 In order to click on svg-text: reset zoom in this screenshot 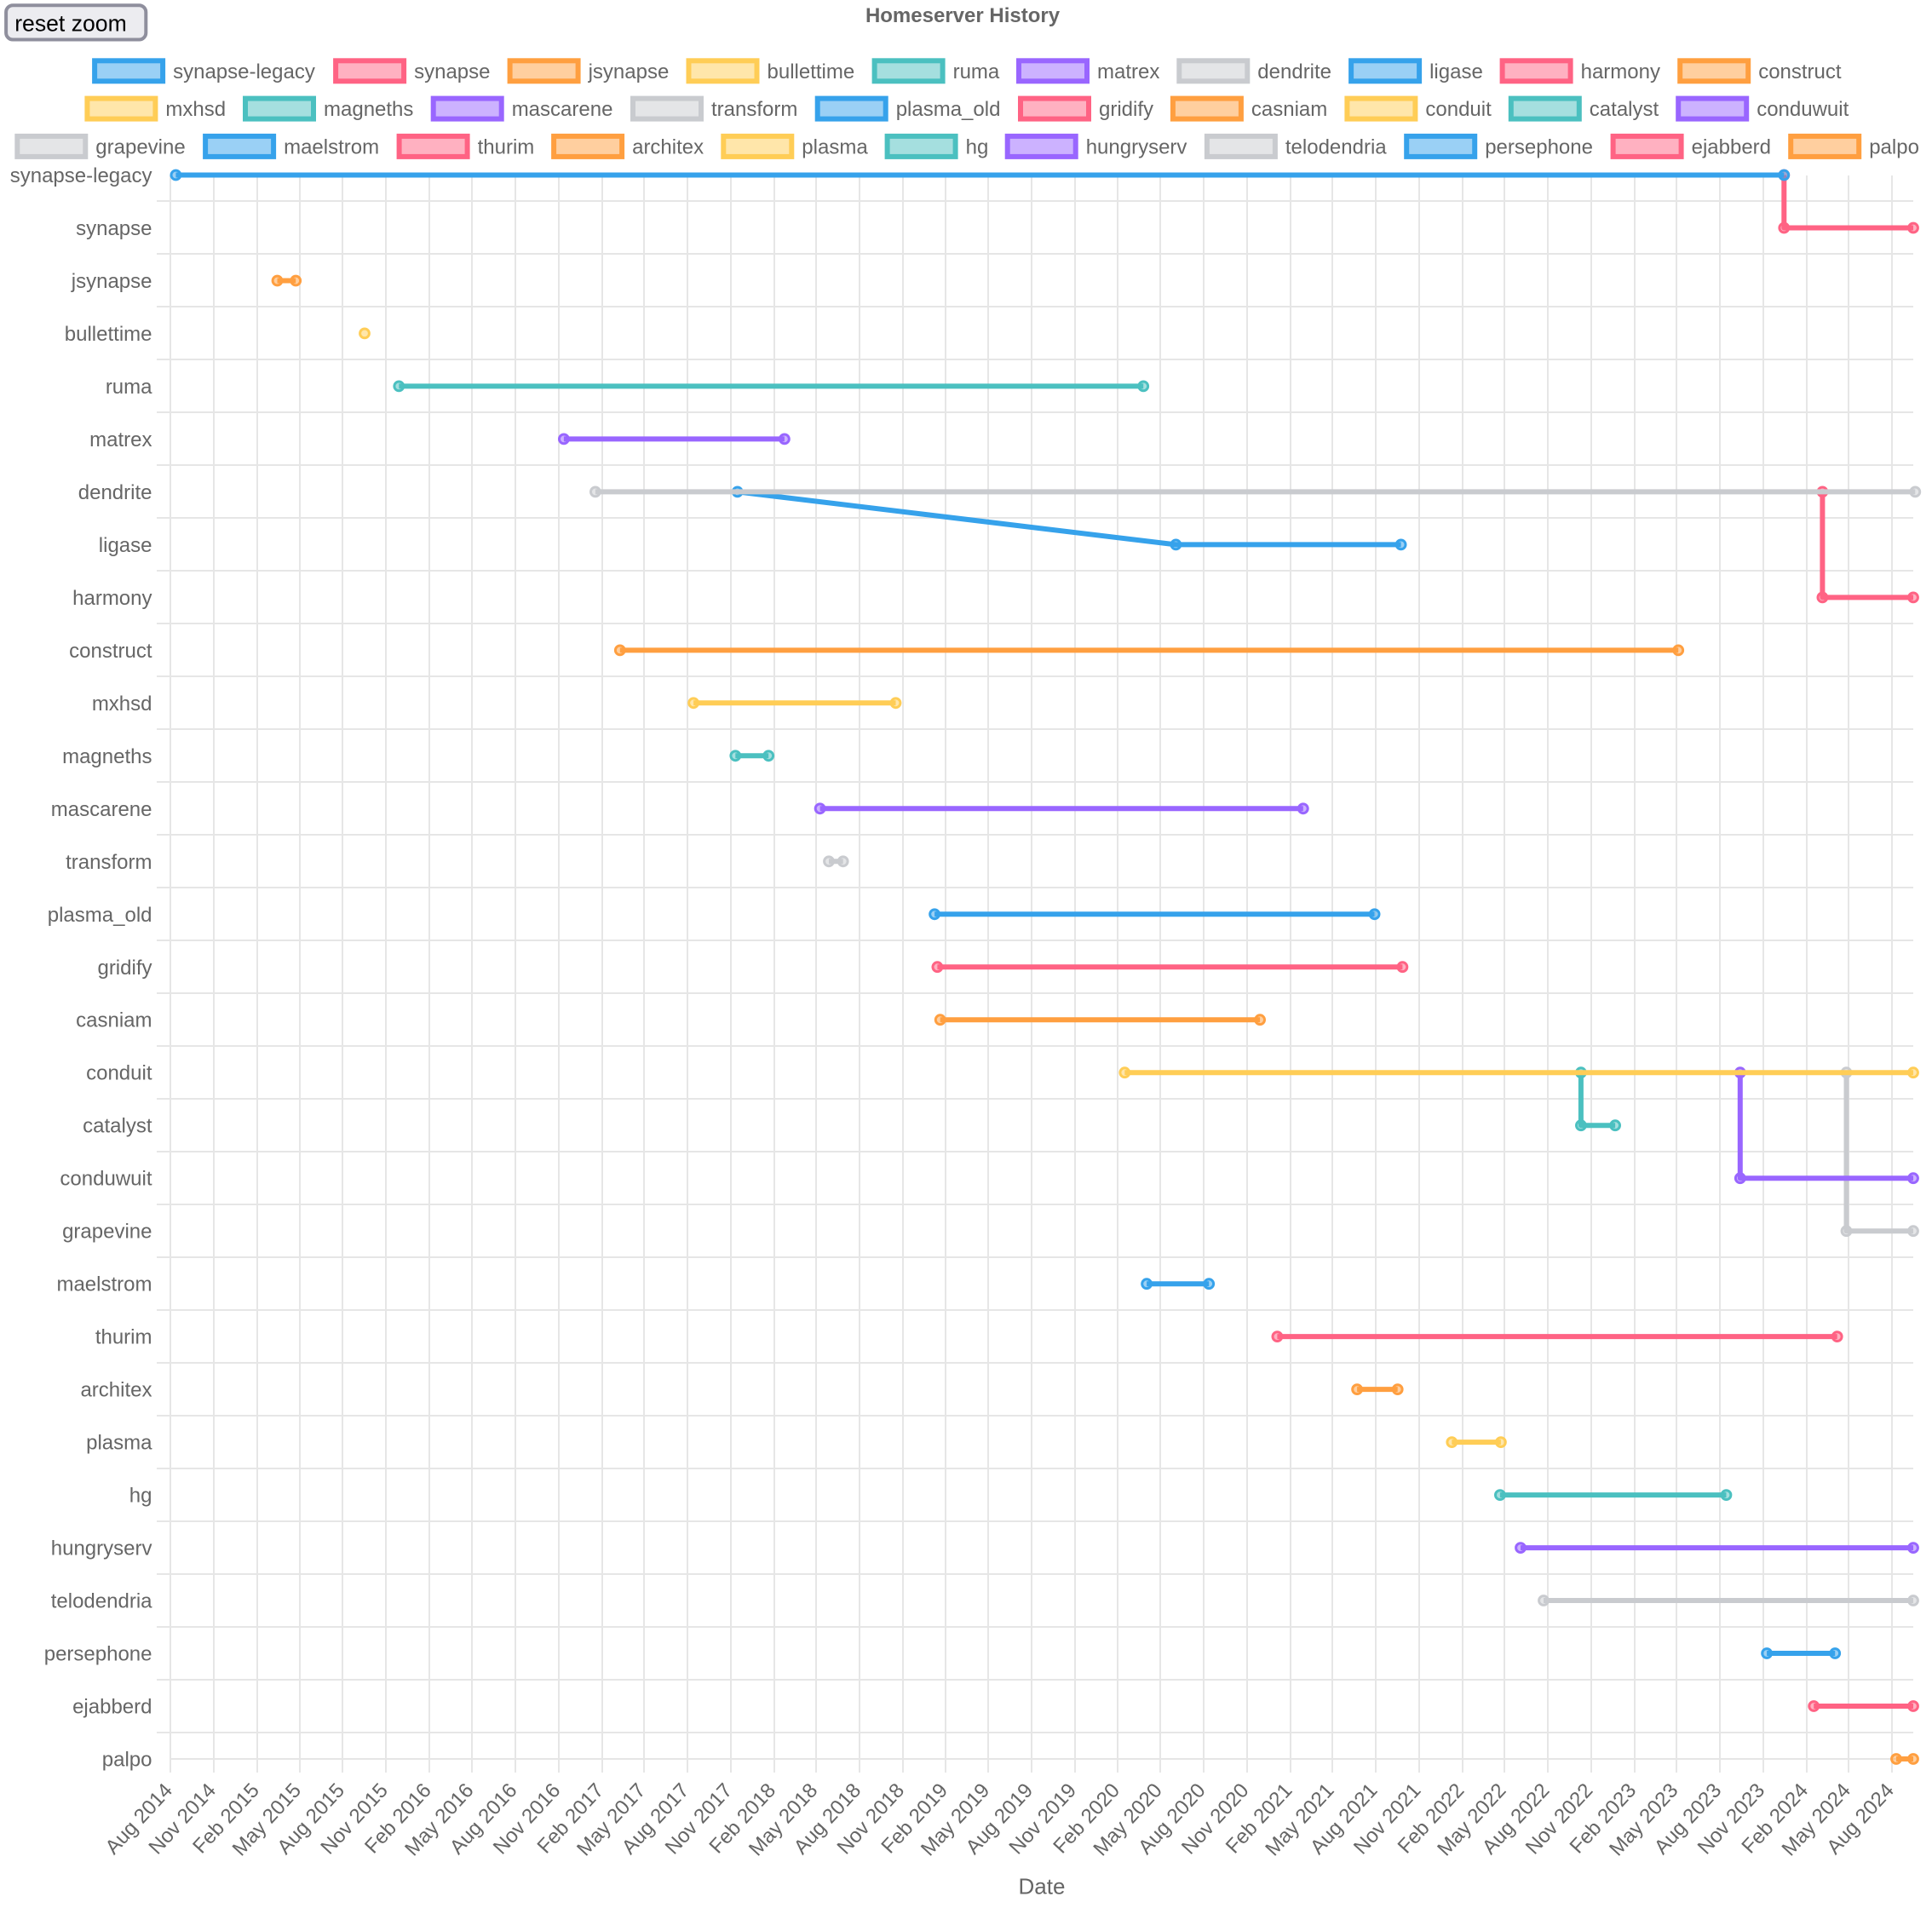, I will do `click(71, 23)`.